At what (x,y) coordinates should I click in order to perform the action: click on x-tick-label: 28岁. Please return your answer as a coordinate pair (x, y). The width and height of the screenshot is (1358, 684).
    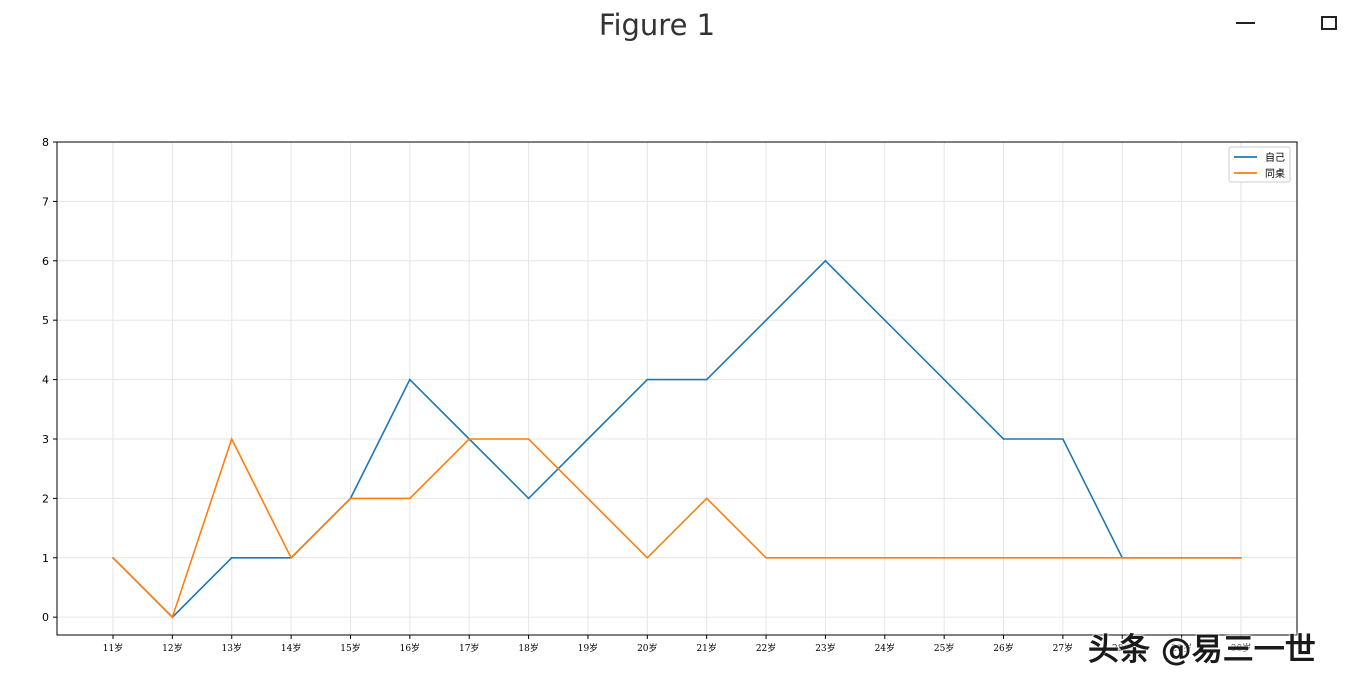
    Looking at the image, I should click on (1122, 648).